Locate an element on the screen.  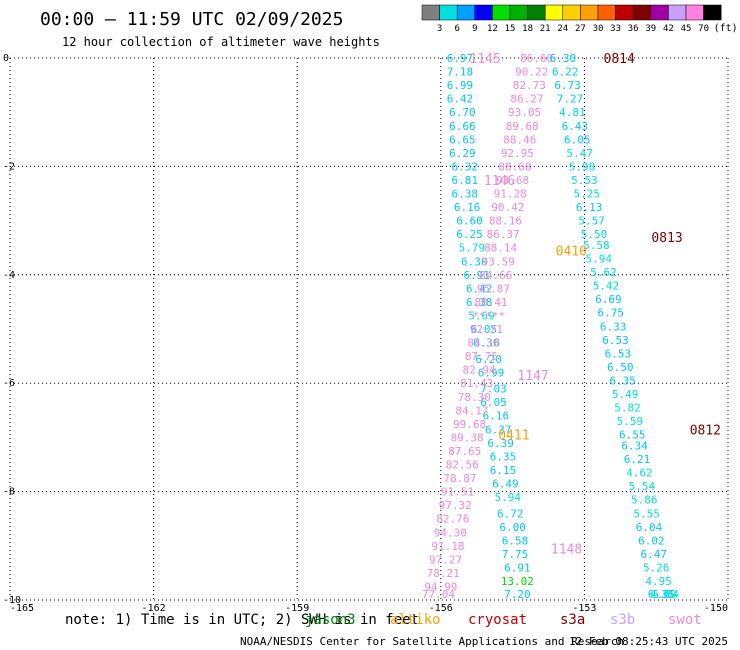
swh-value-label: 6.02 is located at coordinates (651, 540).